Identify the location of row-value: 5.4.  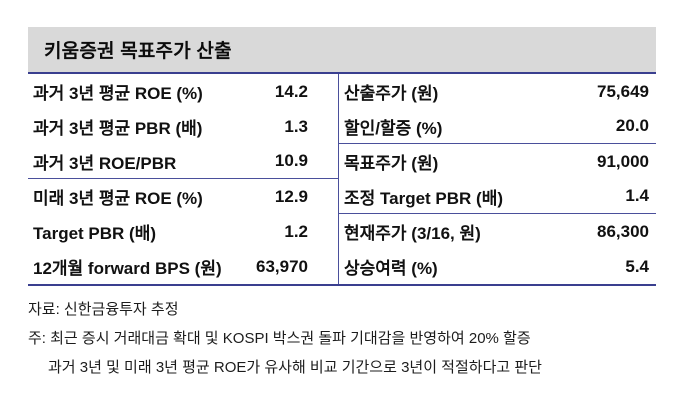
(637, 266).